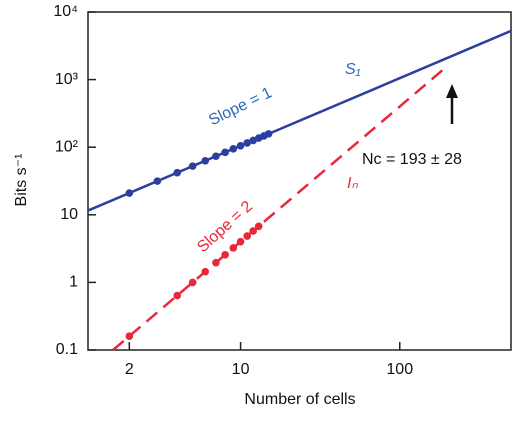 This screenshot has width=512, height=421. Describe the element at coordinates (69, 214) in the screenshot. I see `y-tick-label: 10` at that location.